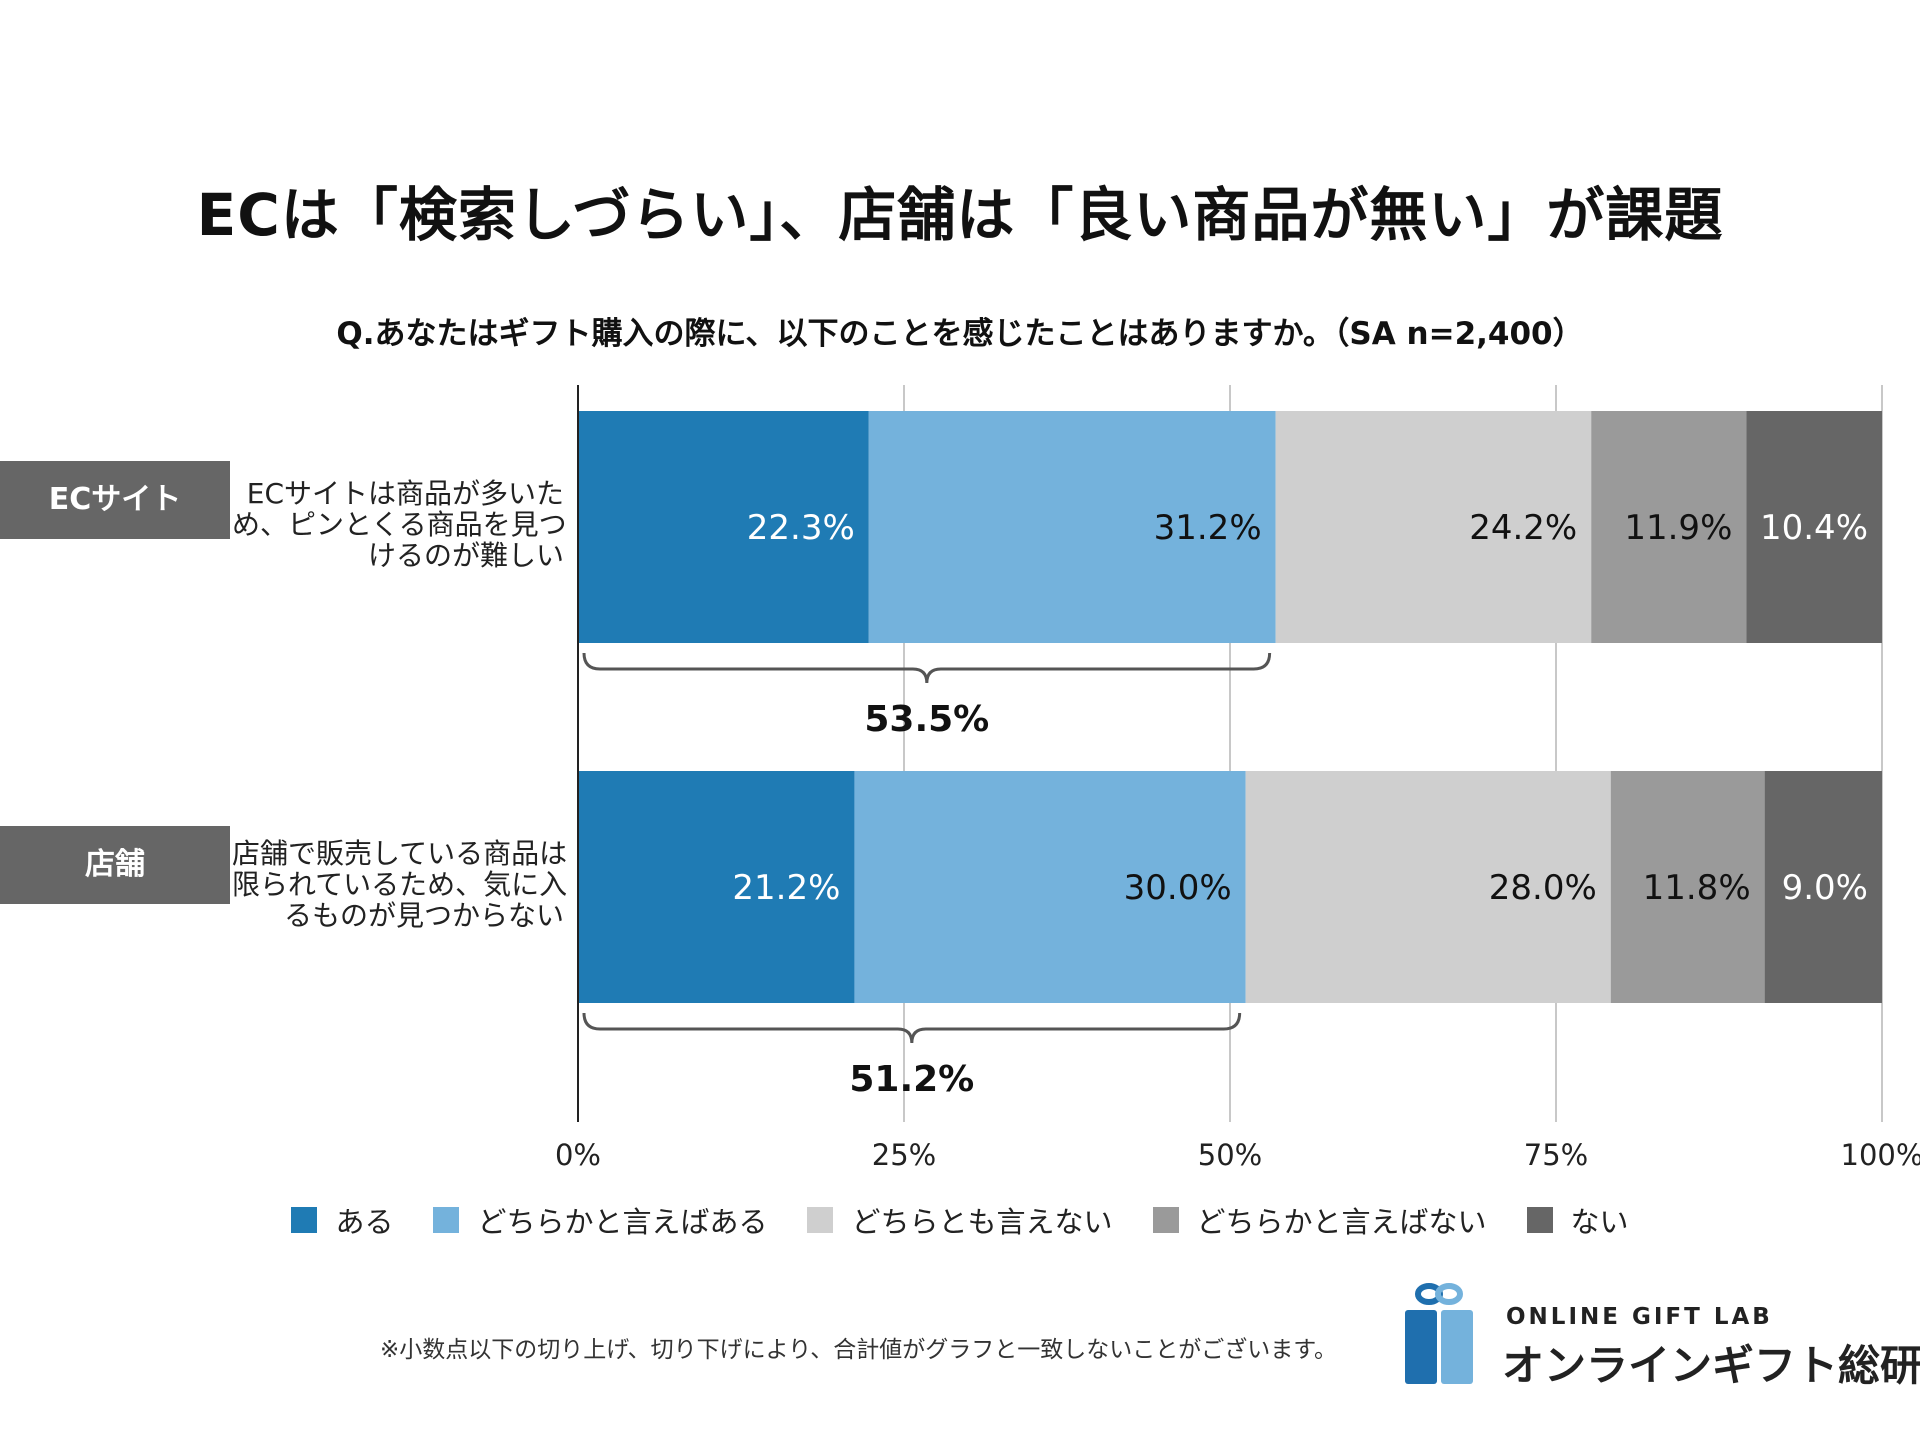  I want to click on legend-item: どちらとも言えない, so click(960, 1220).